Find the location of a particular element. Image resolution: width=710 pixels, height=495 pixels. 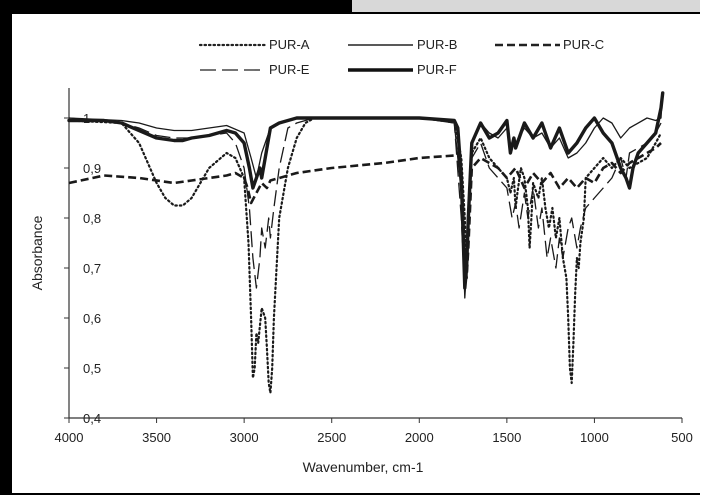

top-grey-strip is located at coordinates (531, 6).